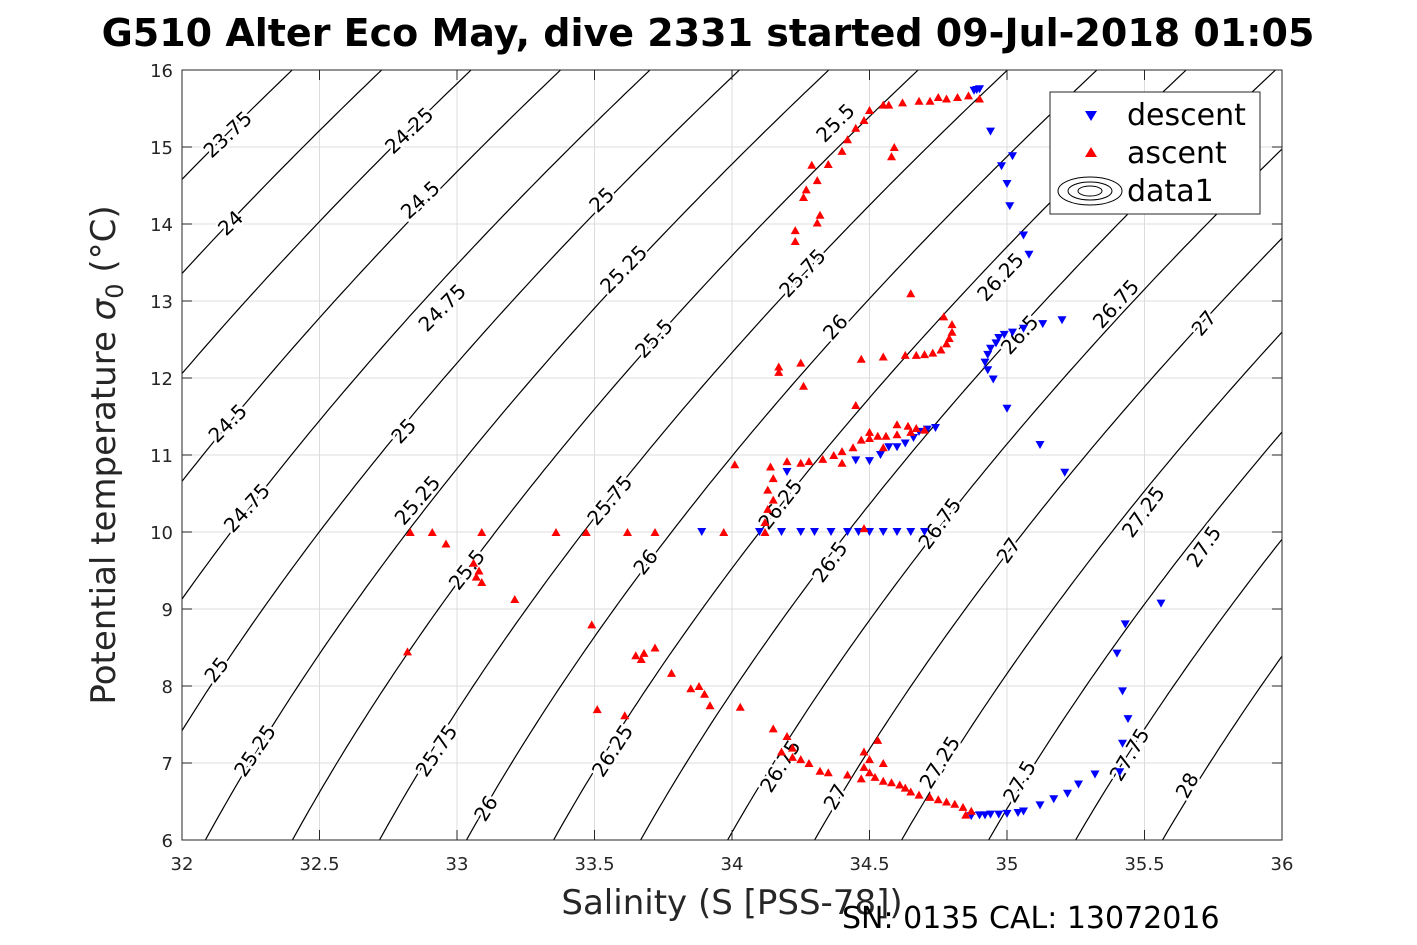 The width and height of the screenshot is (1417, 945). What do you see at coordinates (732, 864) in the screenshot?
I see `x-tick-label: 34` at bounding box center [732, 864].